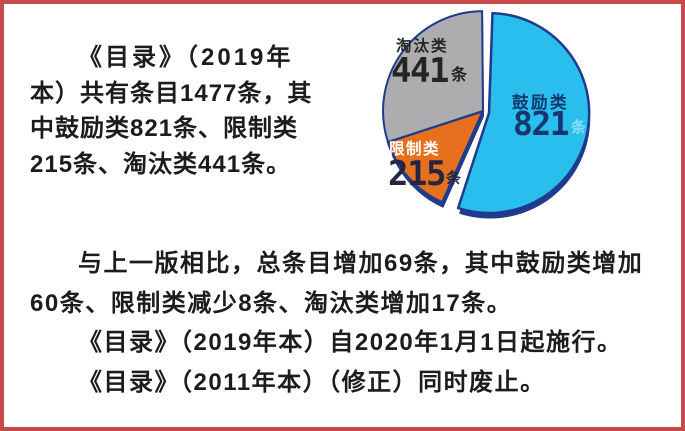 The image size is (685, 431). I want to click on pie-slice-eliminate, so click(433, 76).